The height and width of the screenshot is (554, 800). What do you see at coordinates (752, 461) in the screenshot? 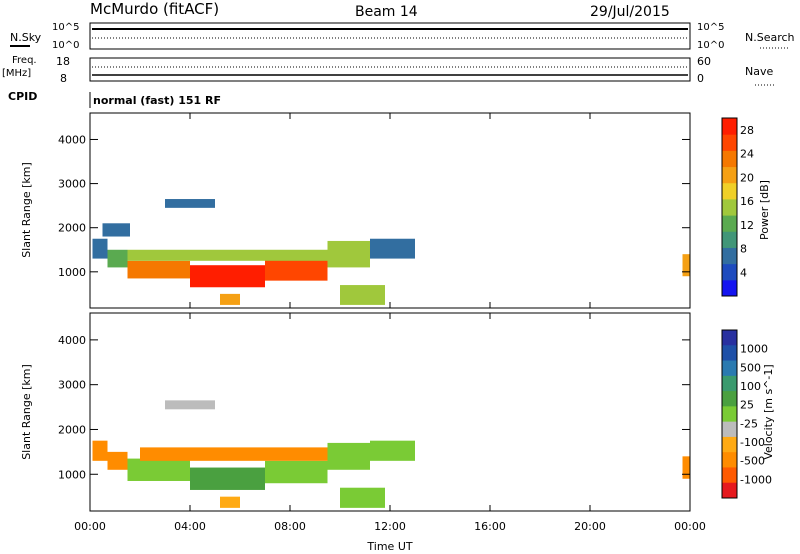
I see `velocity-colorbar-tick: -500` at bounding box center [752, 461].